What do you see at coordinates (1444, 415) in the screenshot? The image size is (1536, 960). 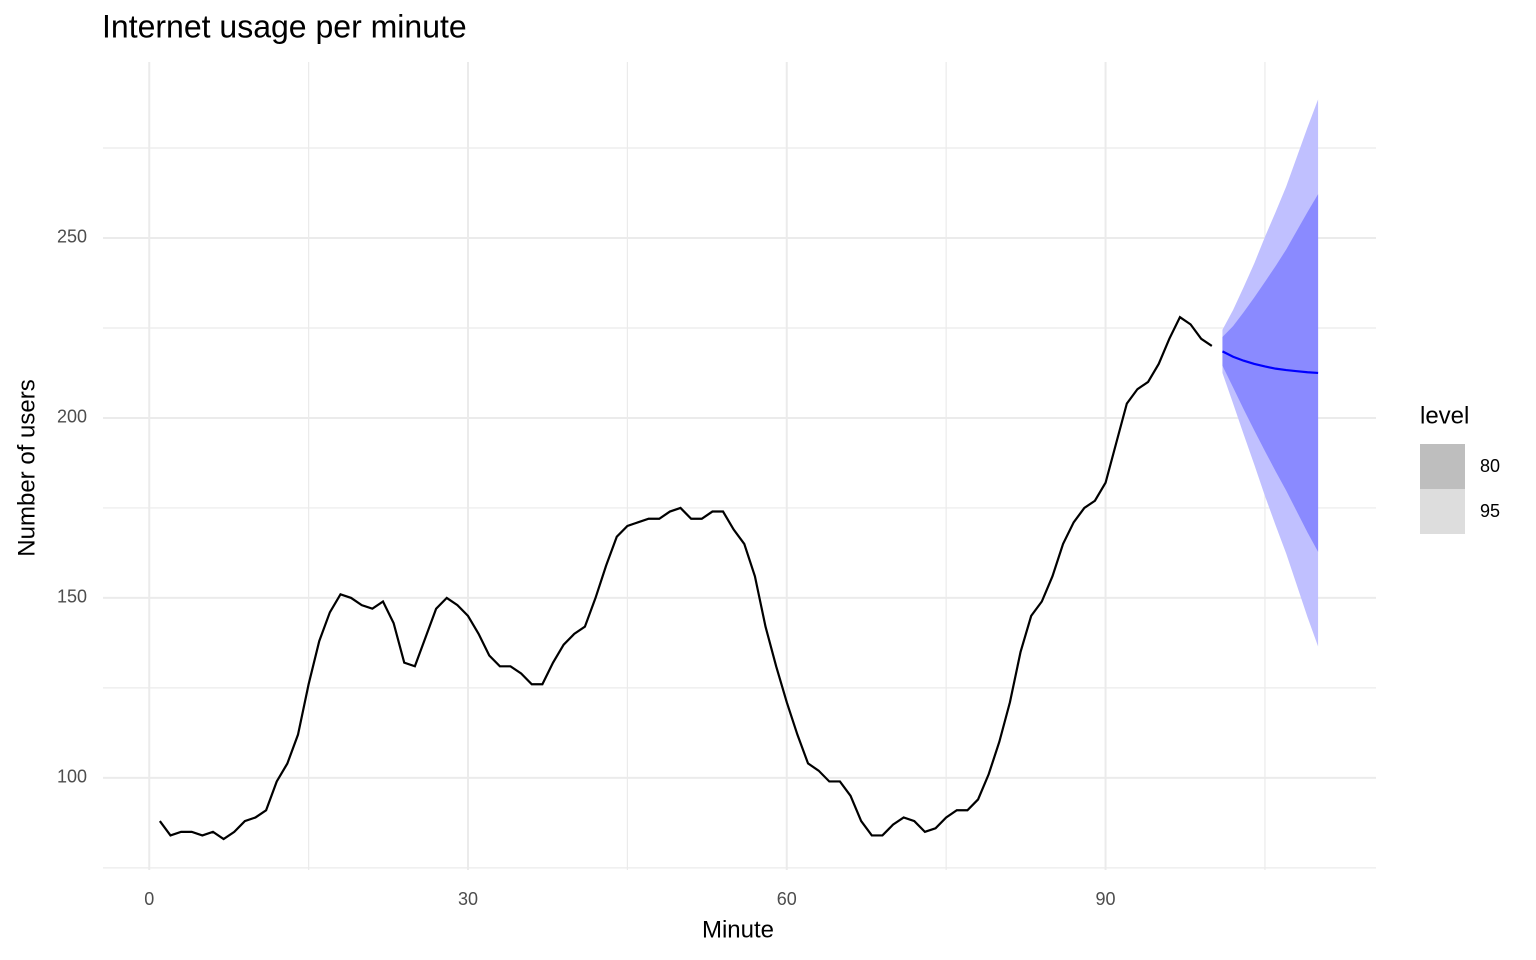 I see `legend-title: level` at bounding box center [1444, 415].